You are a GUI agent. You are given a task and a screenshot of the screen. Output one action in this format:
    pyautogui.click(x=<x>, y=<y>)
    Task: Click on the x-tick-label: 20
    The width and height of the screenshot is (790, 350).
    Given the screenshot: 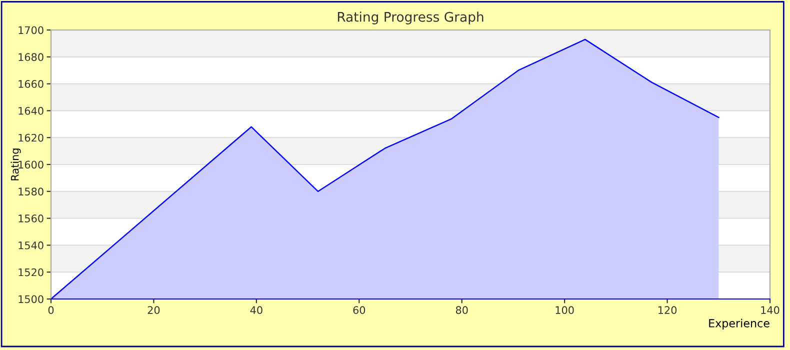 What is the action you would take?
    pyautogui.click(x=154, y=310)
    